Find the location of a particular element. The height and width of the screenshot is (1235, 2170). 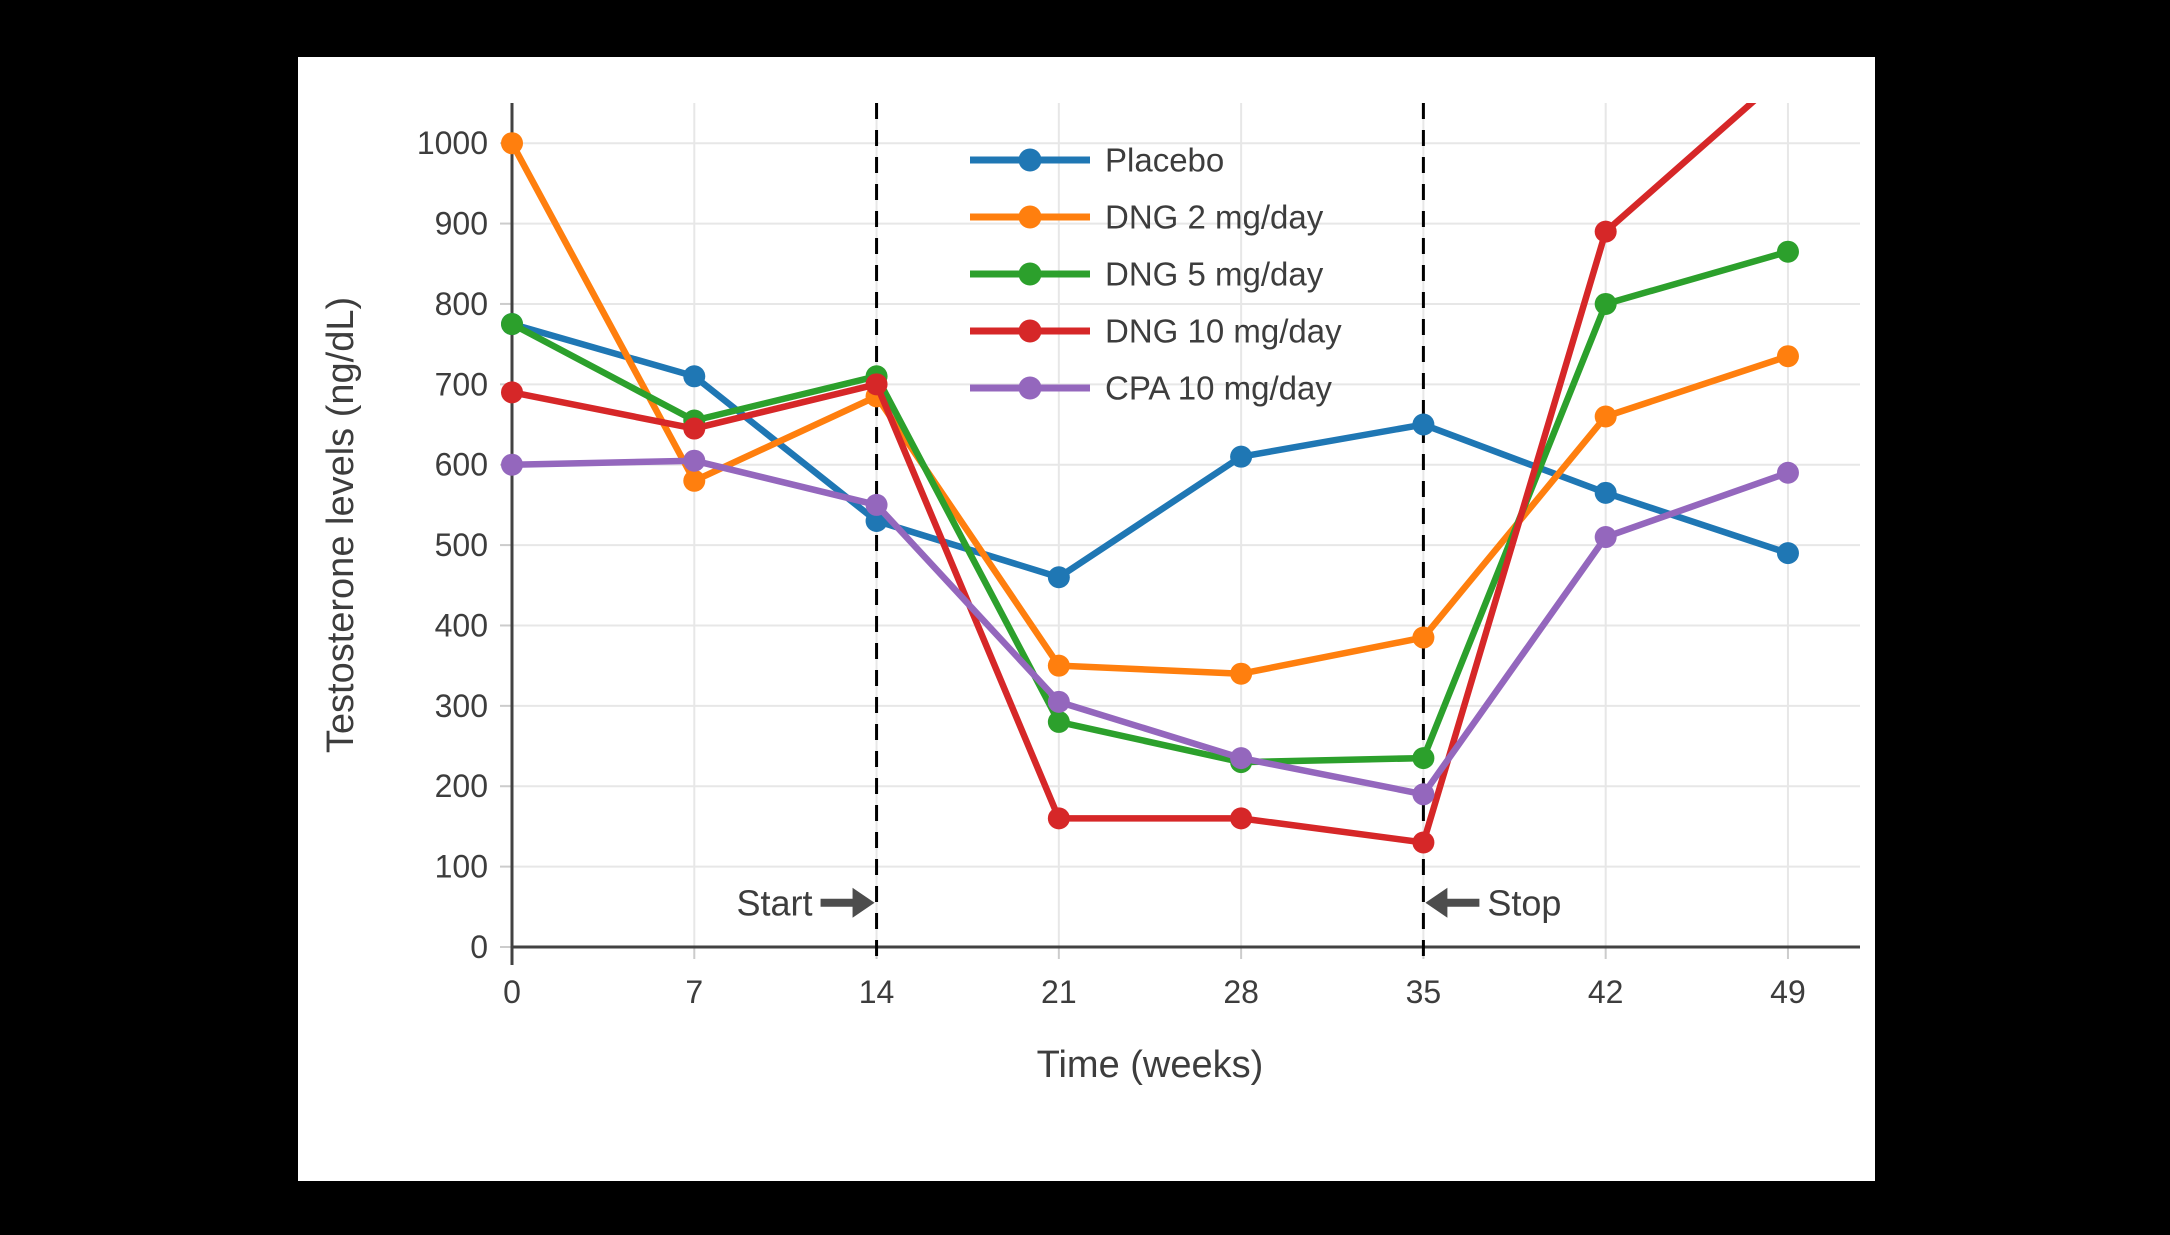

legend-label: Placebo is located at coordinates (1164, 160).